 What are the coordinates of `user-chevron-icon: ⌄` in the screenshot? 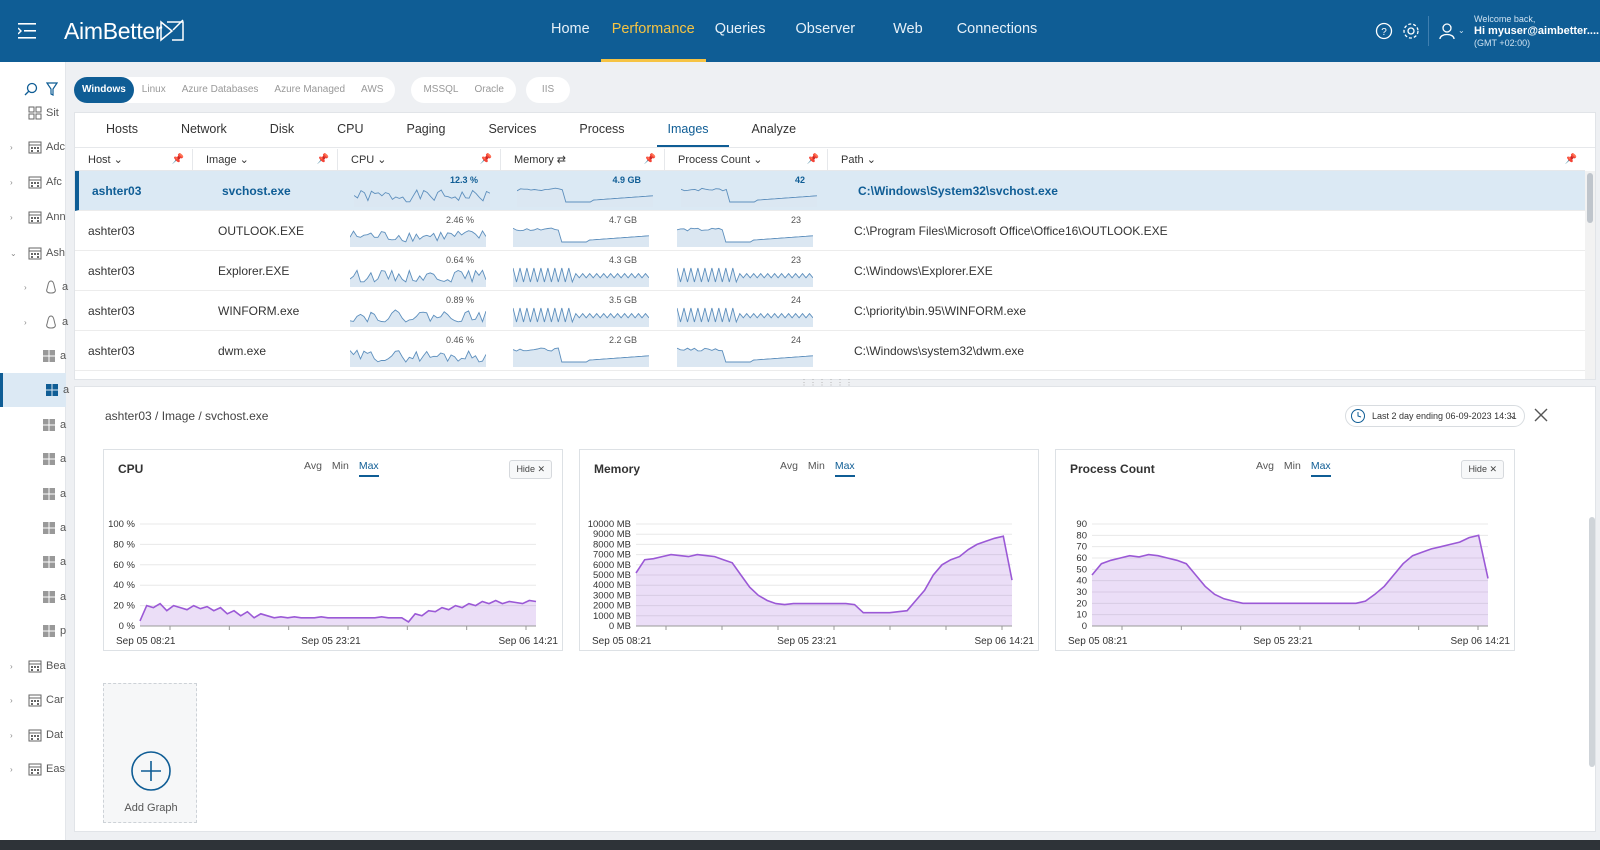 It's located at (1461, 30).